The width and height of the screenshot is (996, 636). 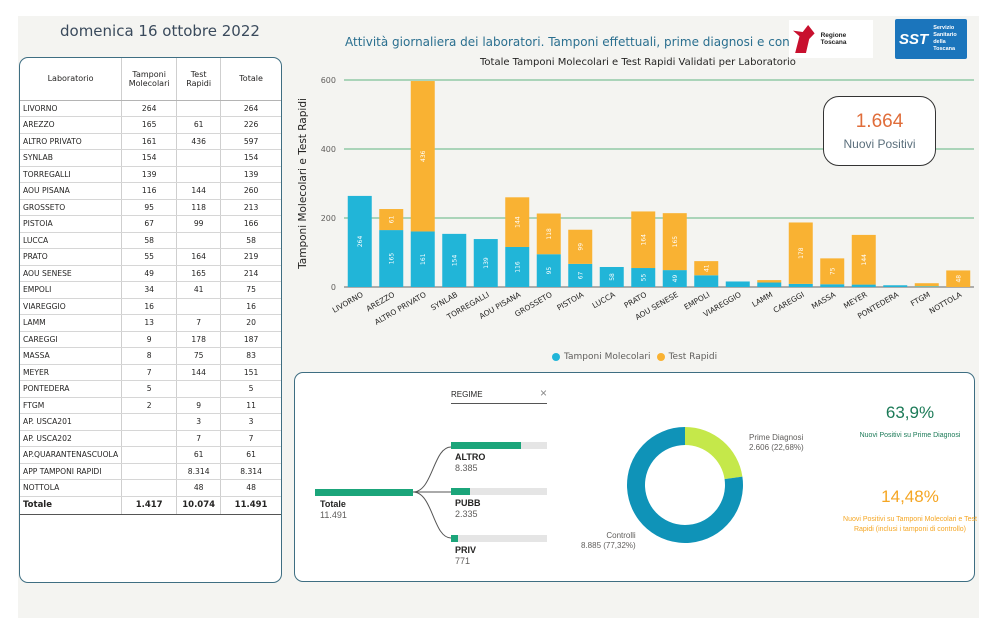 I want to click on table-row: ALTRO PRIVATO 161 436 597, so click(x=150, y=141).